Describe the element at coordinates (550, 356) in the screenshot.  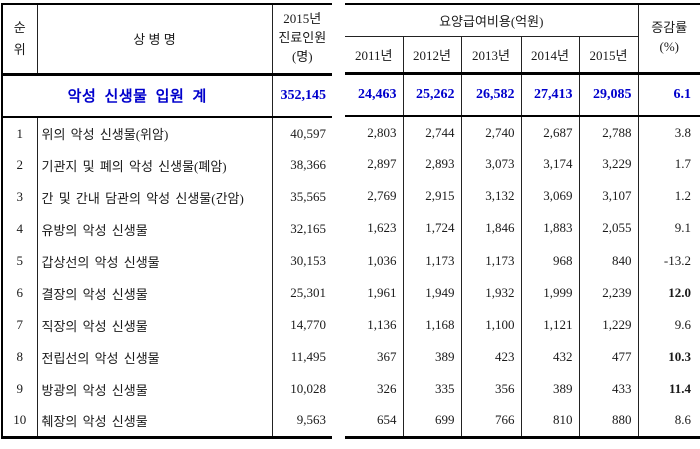
I see `cost-2014-cell: 432` at that location.